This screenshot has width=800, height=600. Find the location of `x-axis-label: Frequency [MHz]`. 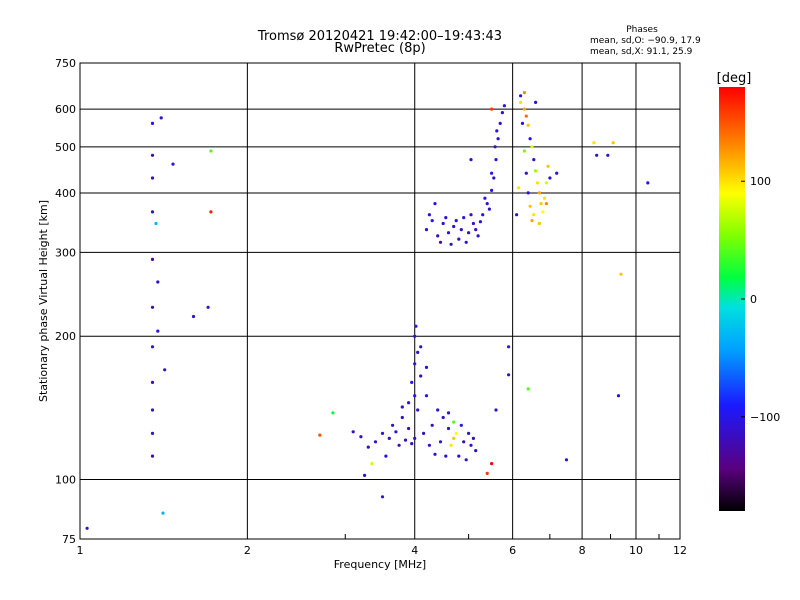

x-axis-label: Frequency [MHz] is located at coordinates (380, 564).